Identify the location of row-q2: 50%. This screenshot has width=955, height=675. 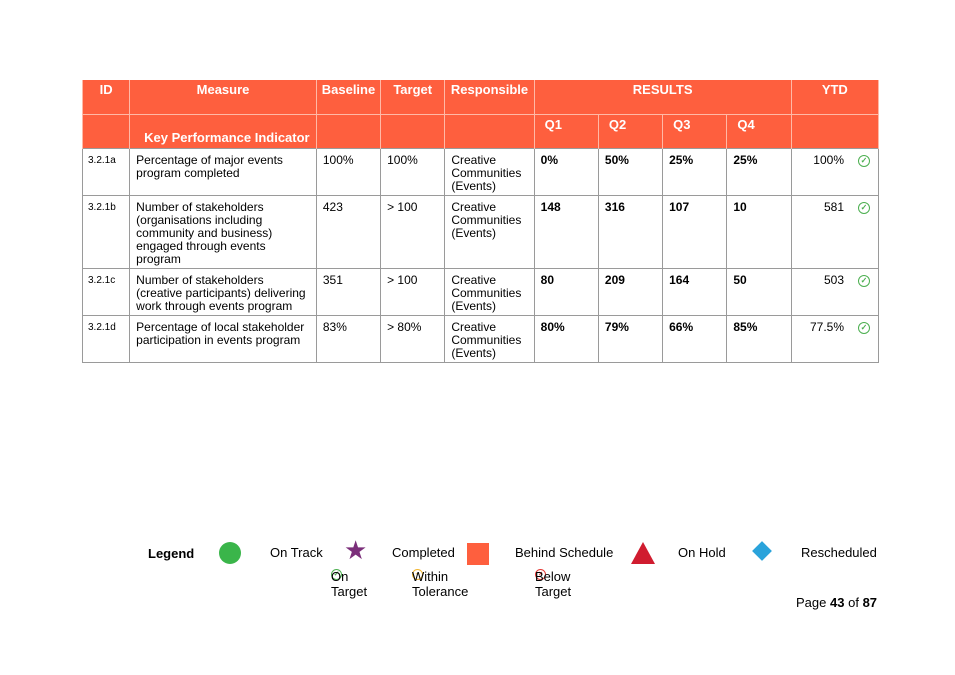
(630, 172).